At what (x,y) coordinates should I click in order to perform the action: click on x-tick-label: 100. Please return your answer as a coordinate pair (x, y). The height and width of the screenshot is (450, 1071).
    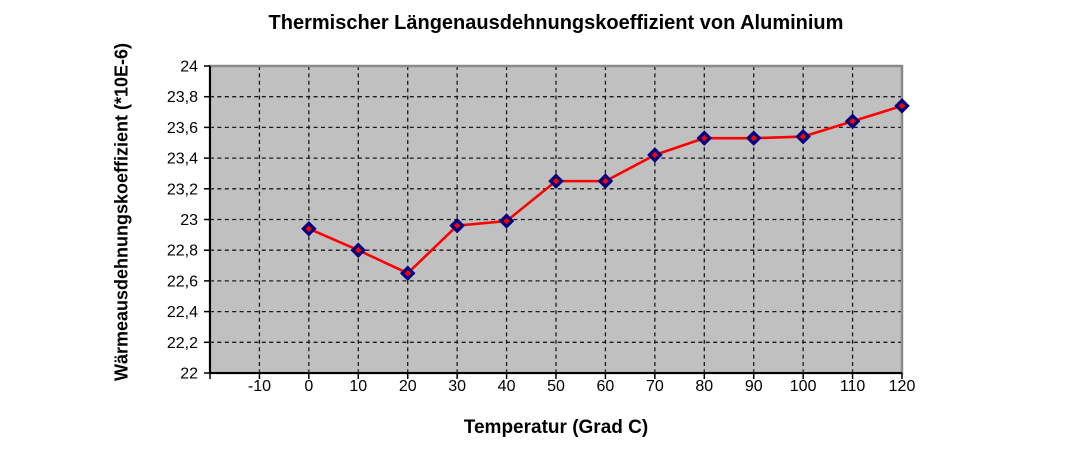
    Looking at the image, I should click on (803, 386).